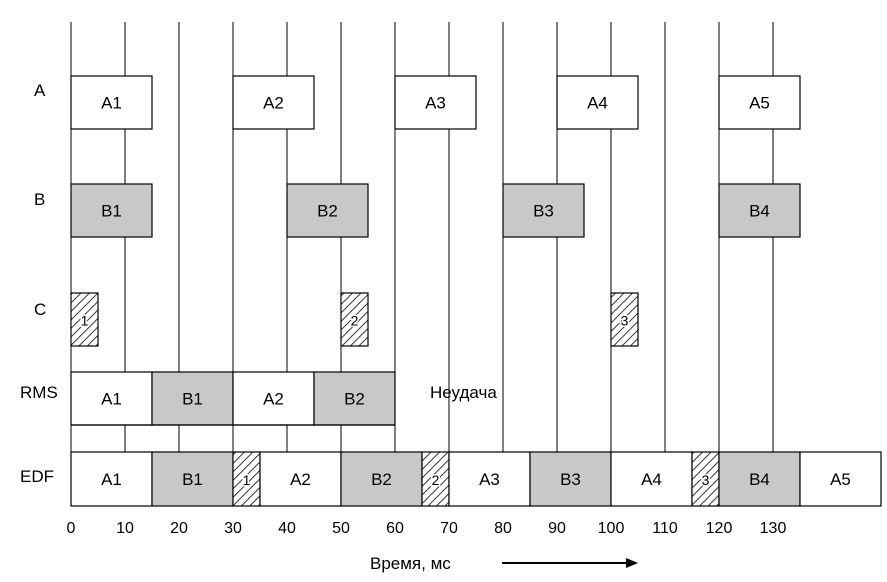  What do you see at coordinates (39, 283) in the screenshot?
I see `row-labels: A B C RMS EDF` at bounding box center [39, 283].